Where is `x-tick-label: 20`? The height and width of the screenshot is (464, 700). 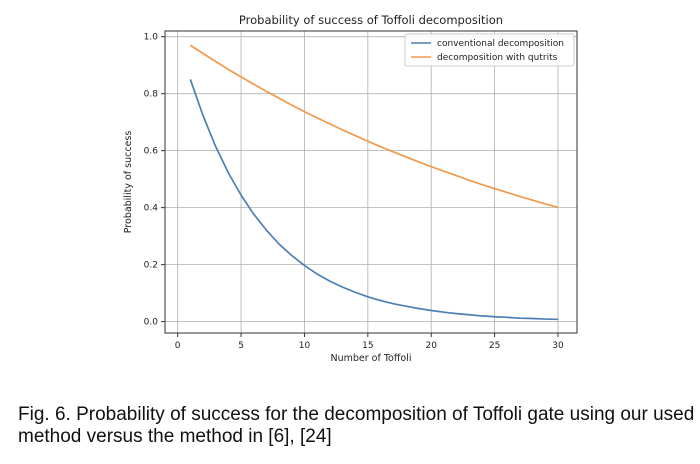
x-tick-label: 20 is located at coordinates (431, 346).